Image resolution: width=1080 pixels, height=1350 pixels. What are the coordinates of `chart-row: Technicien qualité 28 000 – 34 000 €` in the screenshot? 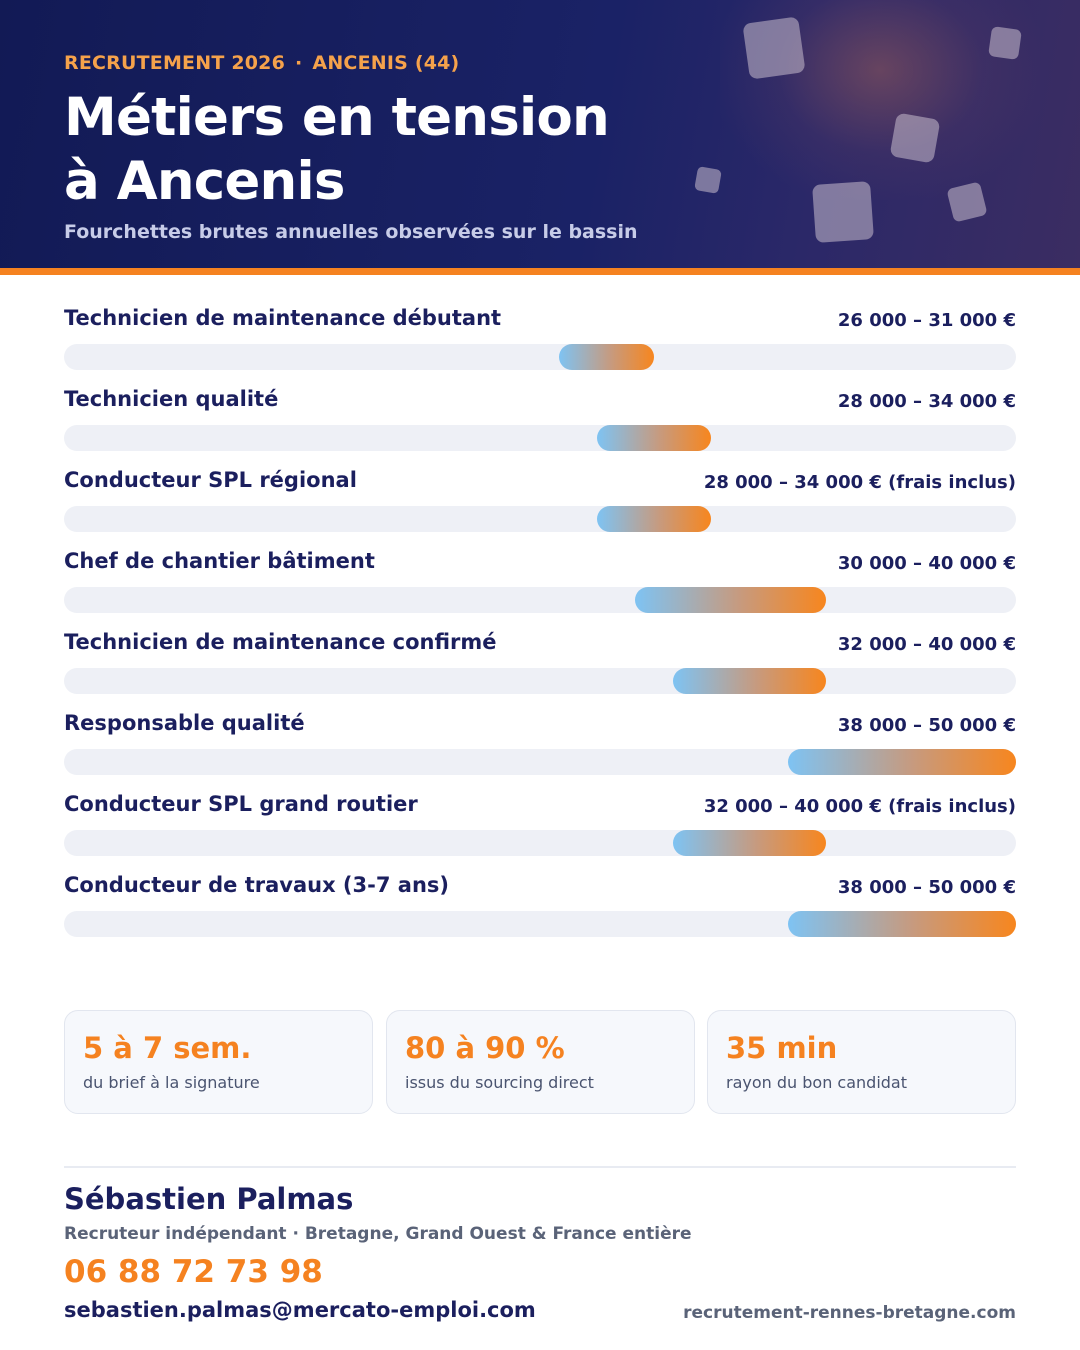 It's located at (540, 421).